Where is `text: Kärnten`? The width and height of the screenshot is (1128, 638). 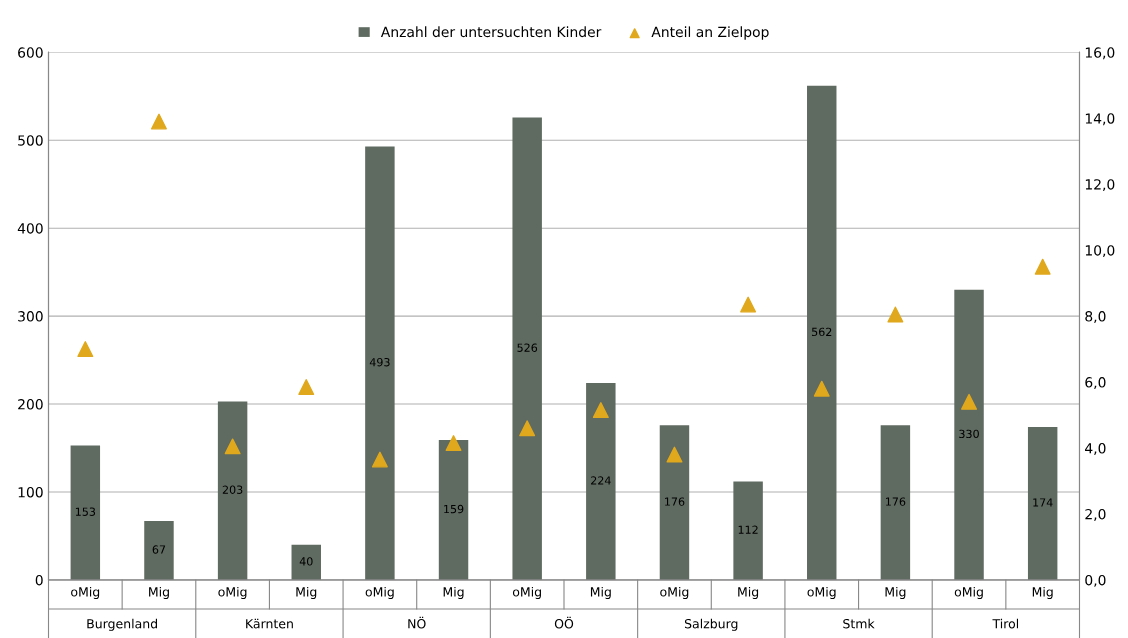 text: Kärnten is located at coordinates (269, 623).